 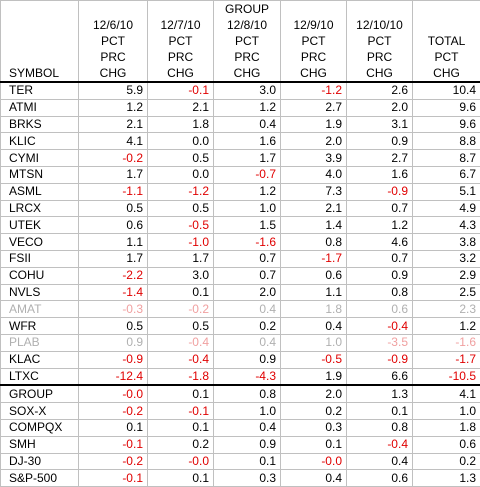 What do you see at coordinates (39, 107) in the screenshot?
I see `symbol-cell: ATMI` at bounding box center [39, 107].